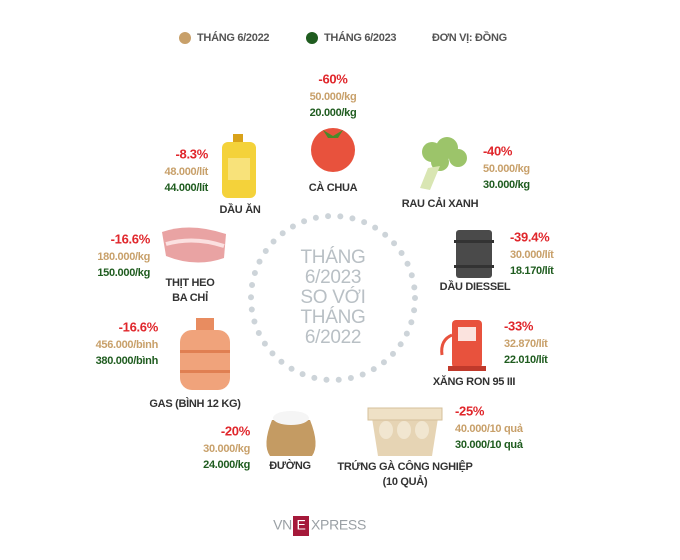 This screenshot has height=560, width=680. Describe the element at coordinates (195, 403) in the screenshot. I see `item-name: GAS (BÌNH 12 KG)` at that location.